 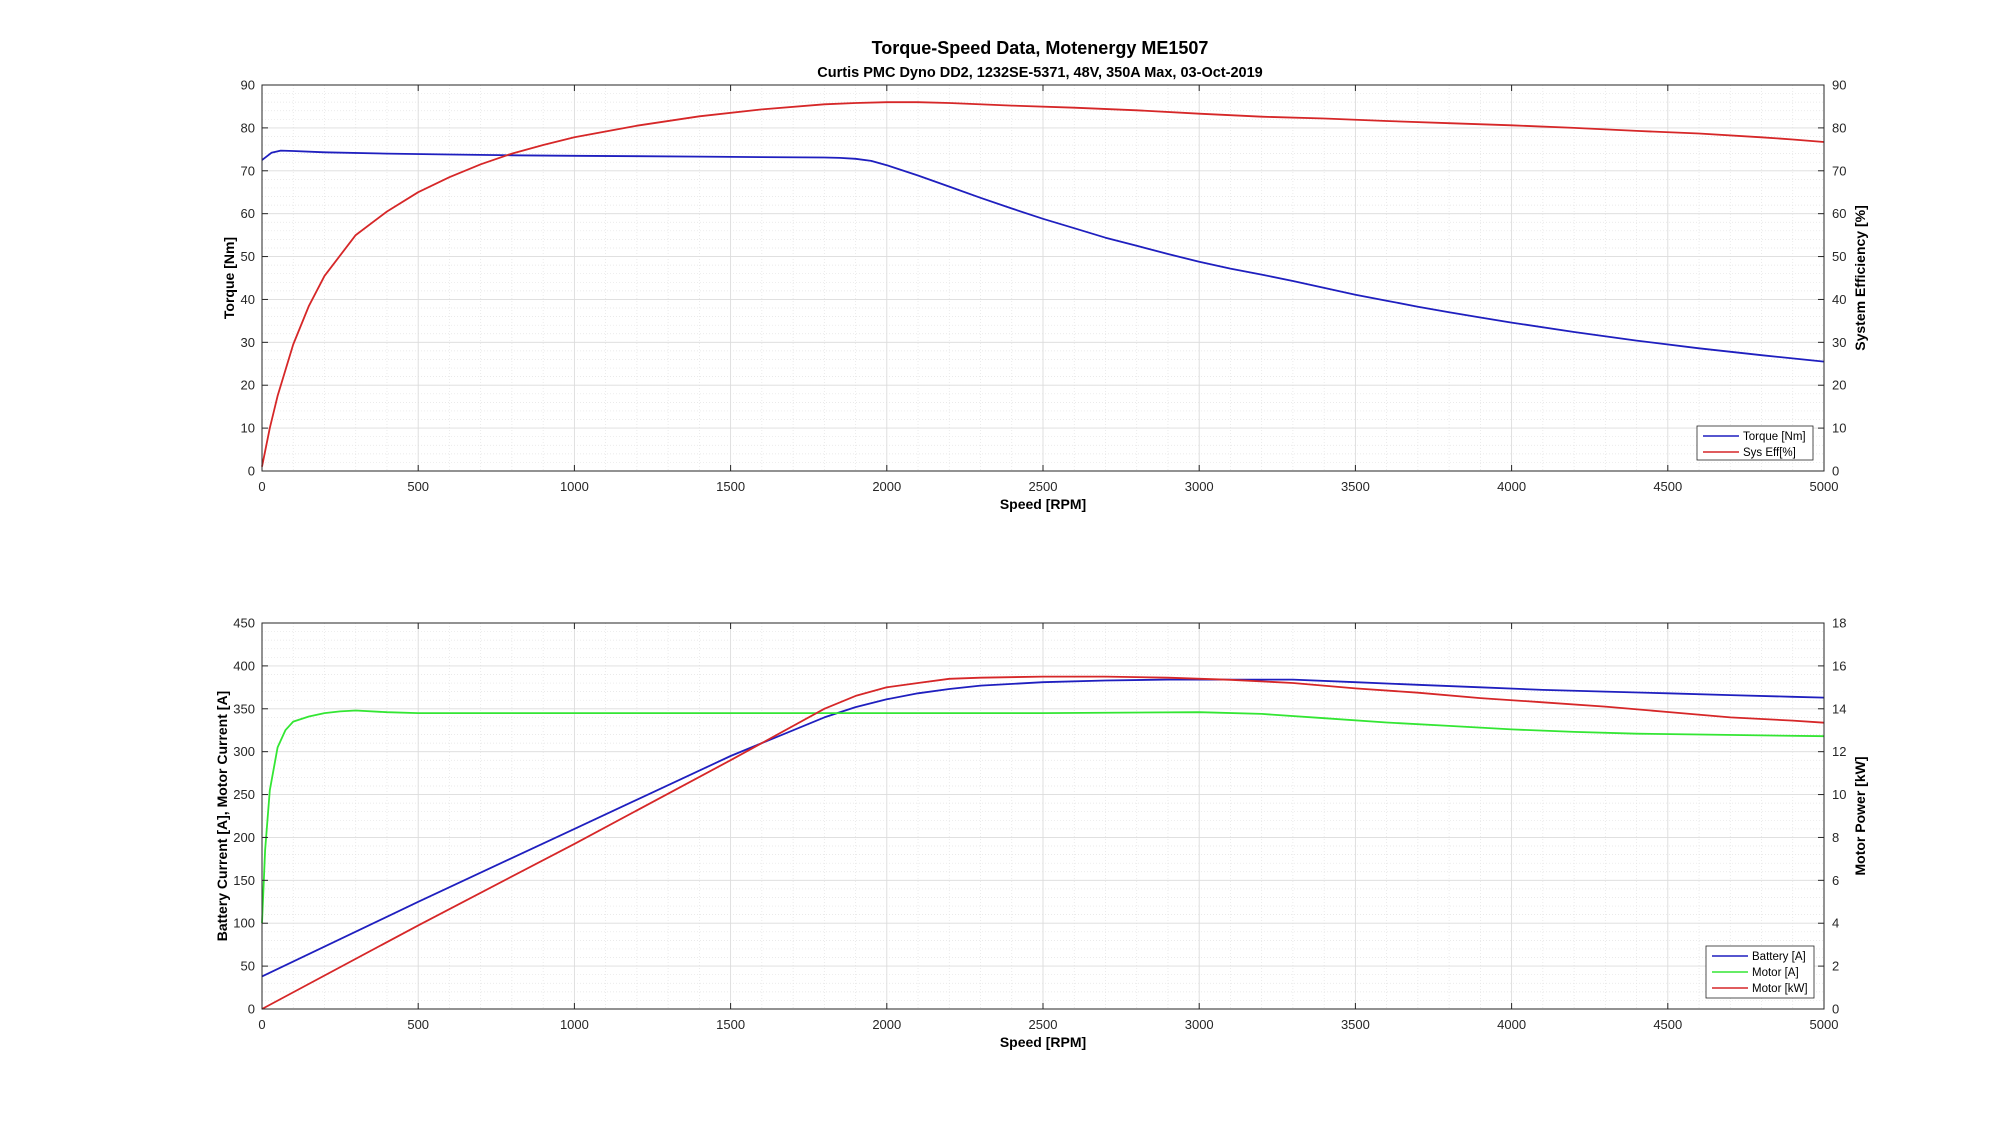 What do you see at coordinates (244, 837) in the screenshot?
I see `y-tick-label: 200` at bounding box center [244, 837].